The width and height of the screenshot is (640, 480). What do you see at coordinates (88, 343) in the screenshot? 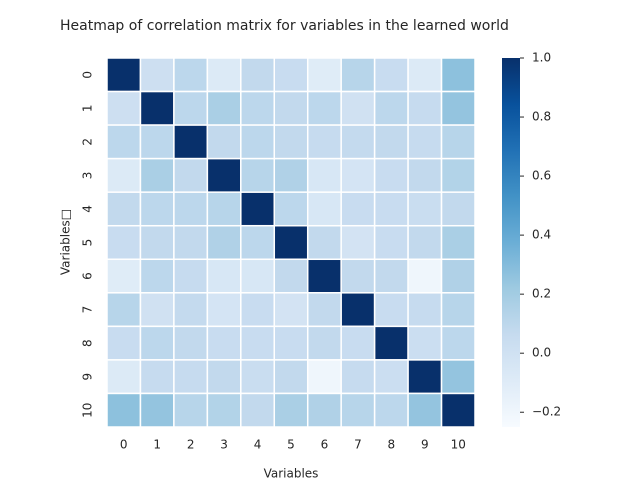
I see `y-tick-label: 8` at bounding box center [88, 343].